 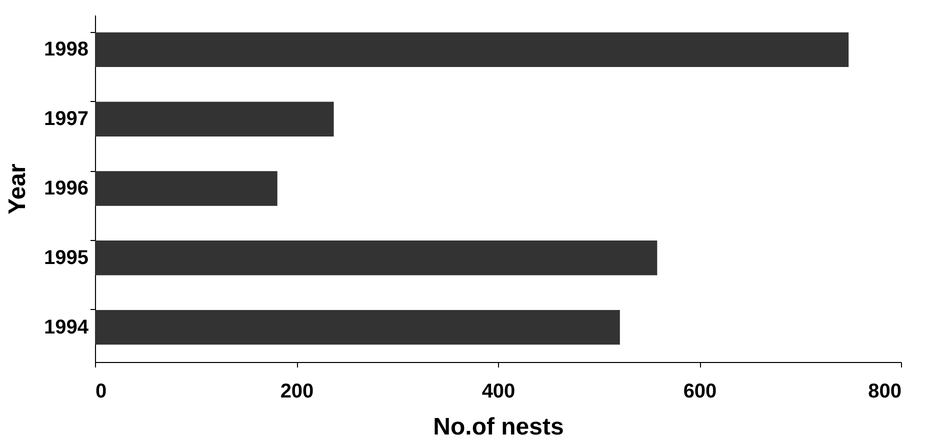 I want to click on x-axis-title: No.of nests, so click(x=498, y=427).